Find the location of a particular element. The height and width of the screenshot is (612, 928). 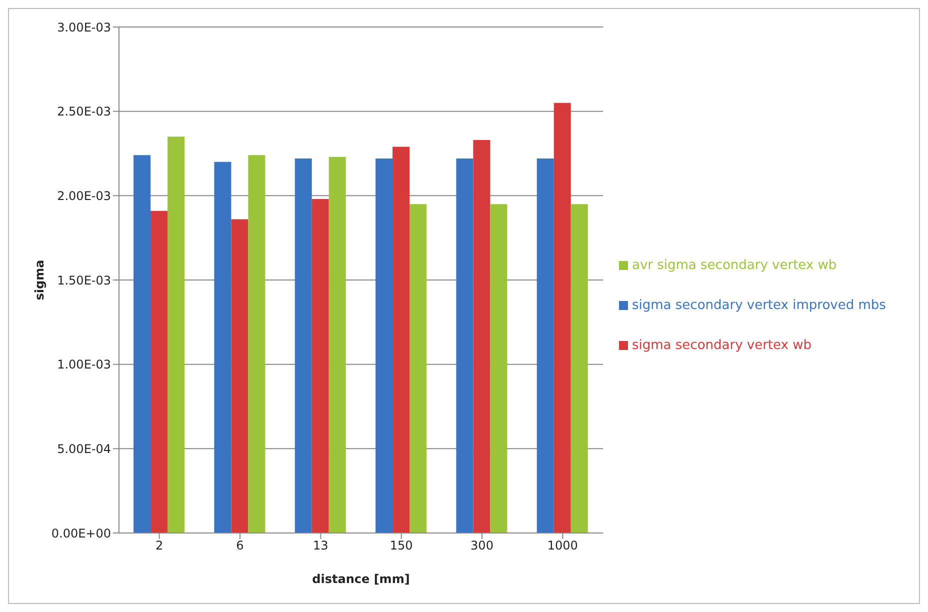

legend-label: sigma secondary vertex wb is located at coordinates (722, 345).